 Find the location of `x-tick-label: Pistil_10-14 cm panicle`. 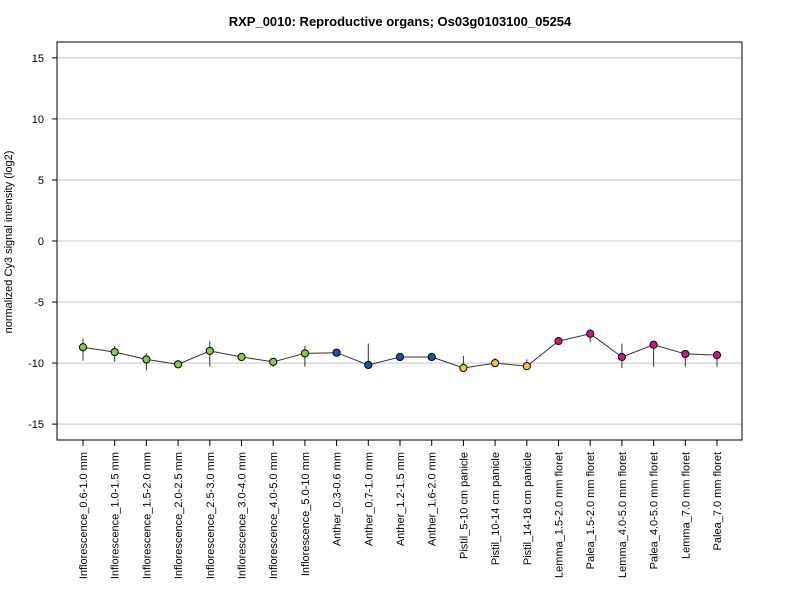

x-tick-label: Pistil_10-14 cm panicle is located at coordinates (496, 508).